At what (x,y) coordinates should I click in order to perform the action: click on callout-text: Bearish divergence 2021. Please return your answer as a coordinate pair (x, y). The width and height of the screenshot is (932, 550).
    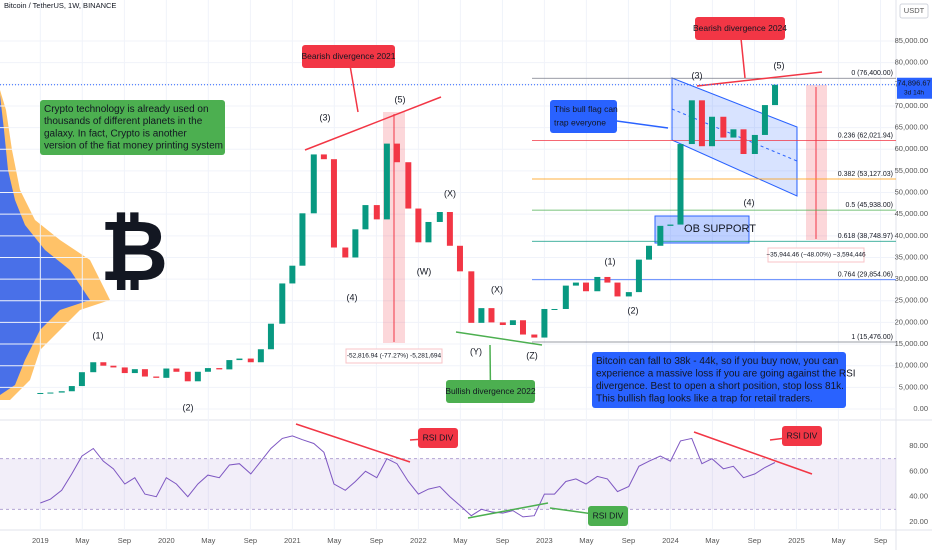
    Looking at the image, I should click on (348, 56).